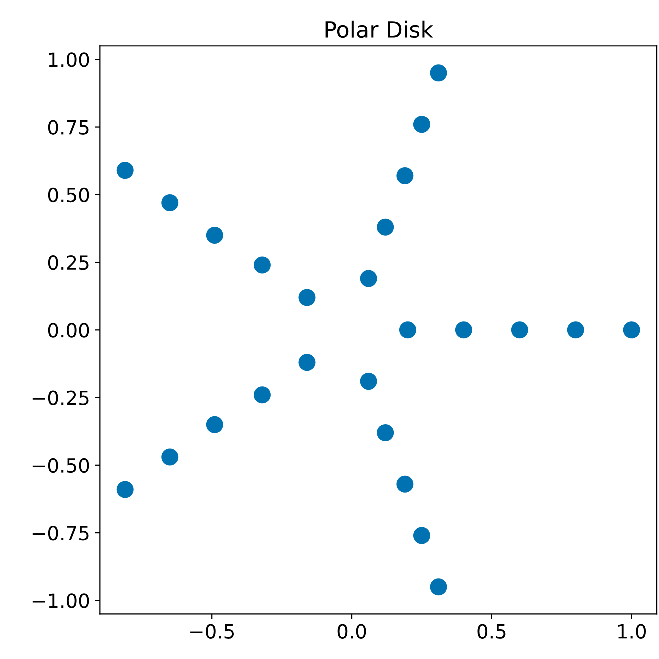 This screenshot has width=659, height=659. Describe the element at coordinates (68, 127) in the screenshot. I see `y-tick-label: 0.75` at that location.